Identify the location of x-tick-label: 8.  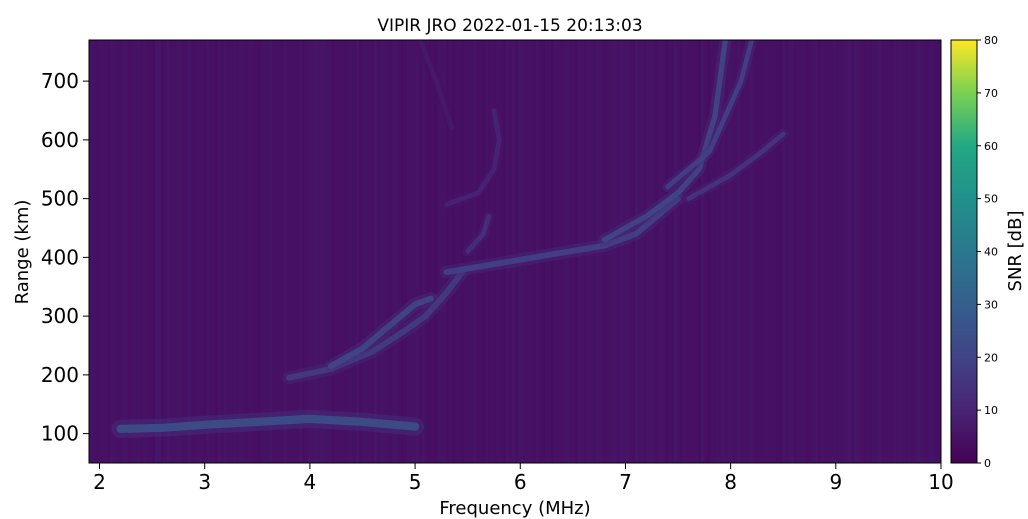
(730, 482).